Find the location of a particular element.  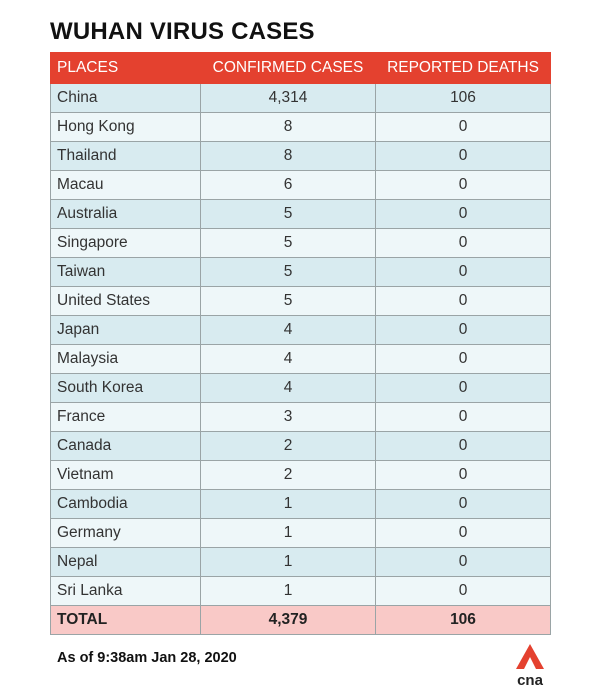

cna-logo-text: cna is located at coordinates (530, 680).